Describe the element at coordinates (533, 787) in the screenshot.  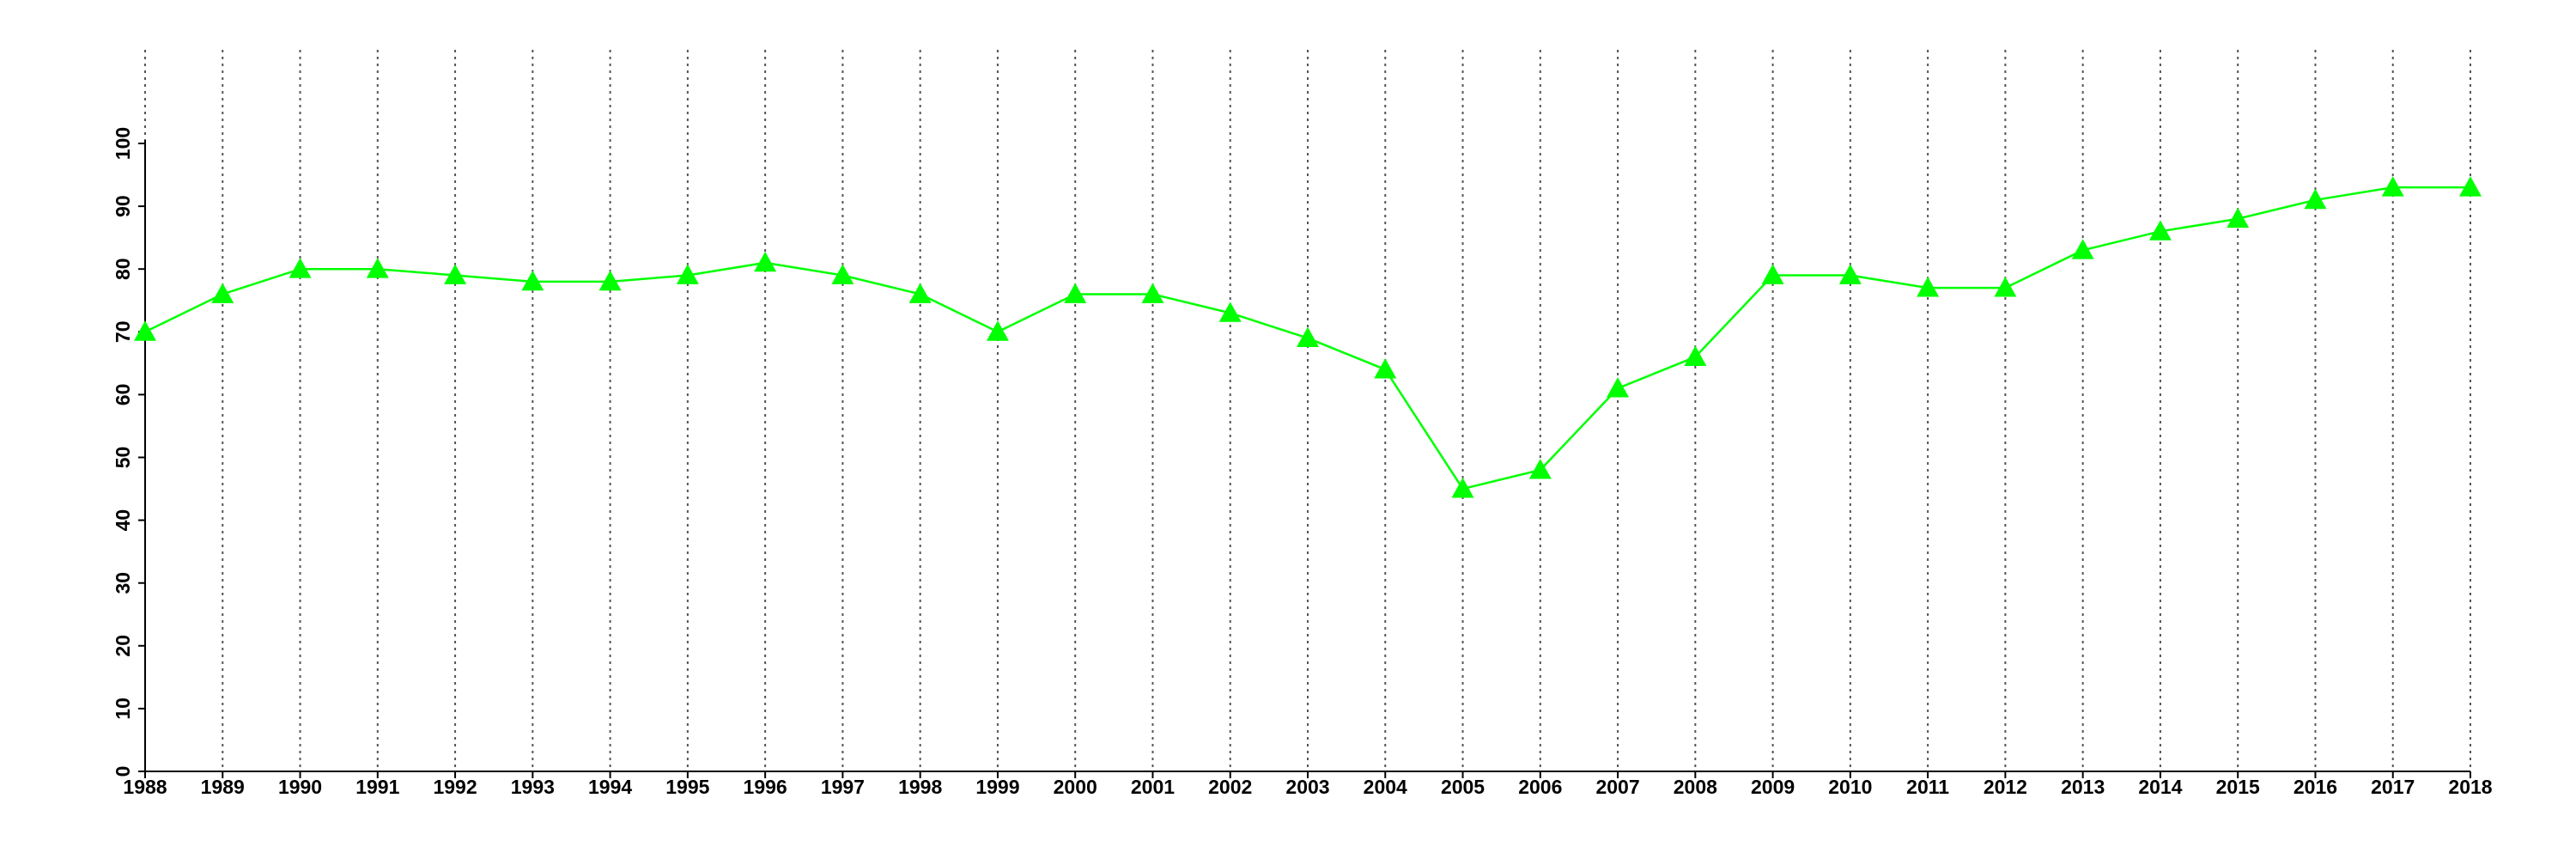
I see `x-tick-label: 1993` at that location.